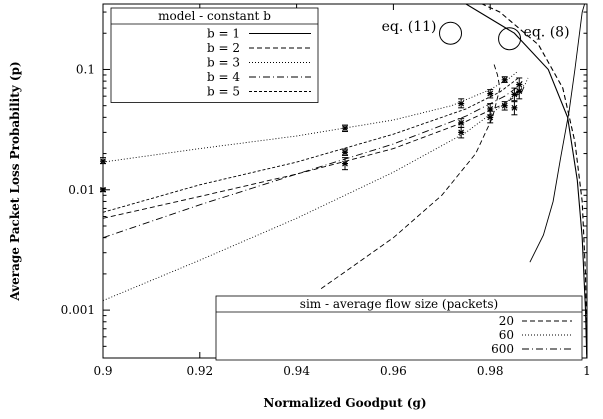 This screenshot has height=419, width=603. I want to click on sim-legend-label: 20, so click(506, 321).